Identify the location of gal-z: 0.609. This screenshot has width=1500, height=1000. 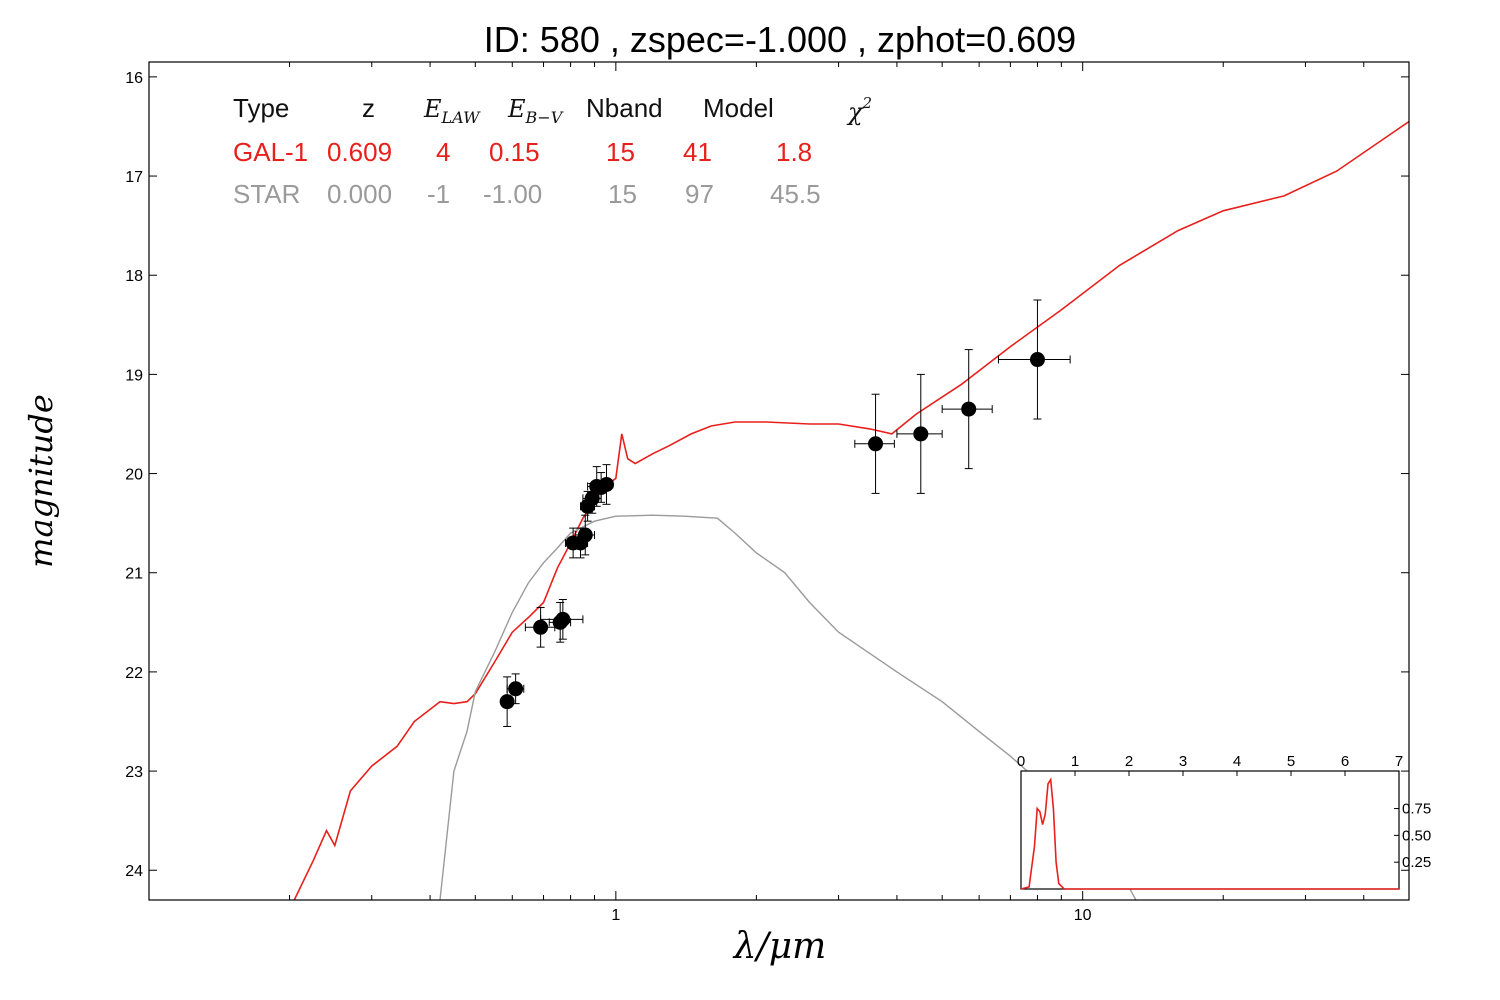
(359, 152).